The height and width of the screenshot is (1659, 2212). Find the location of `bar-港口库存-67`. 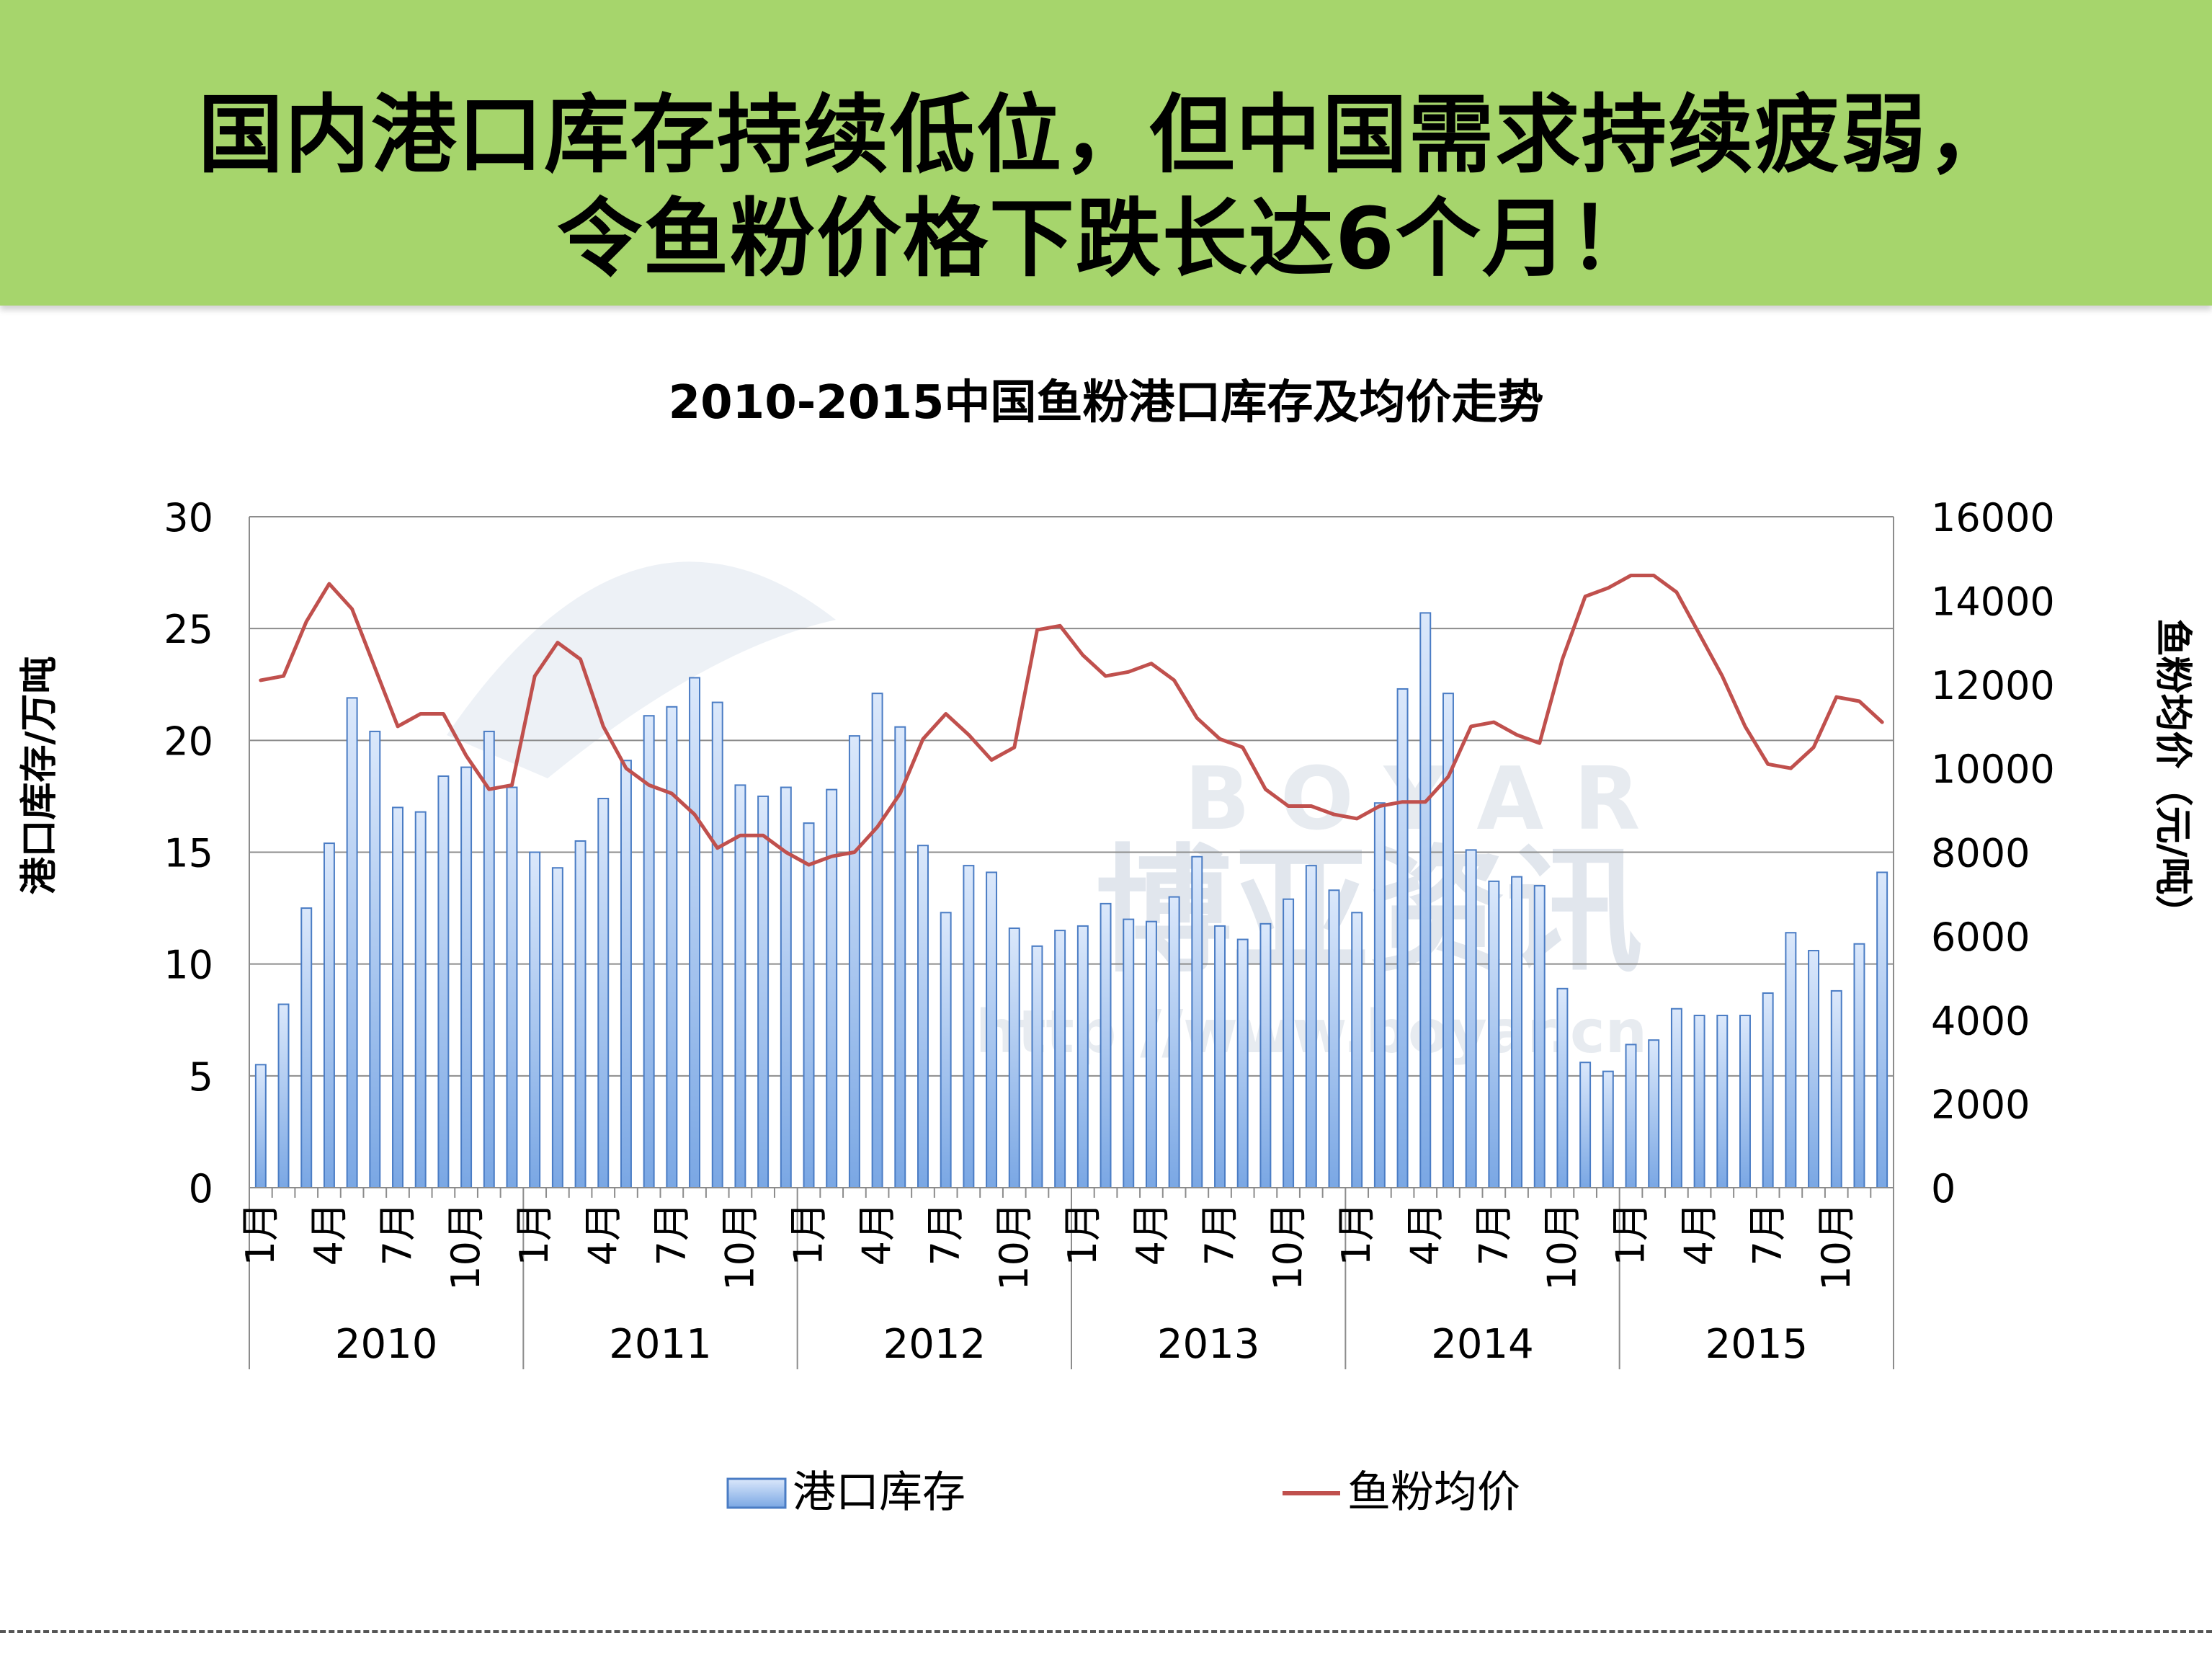

bar-港口库存-67 is located at coordinates (1791, 1060).